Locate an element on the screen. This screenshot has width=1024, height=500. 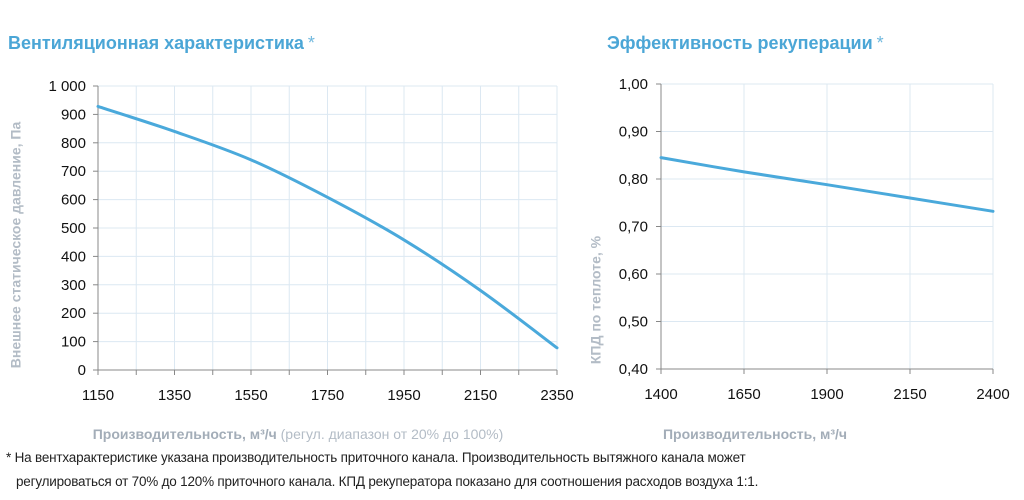
y-tick-label: 100 is located at coordinates (73, 342).